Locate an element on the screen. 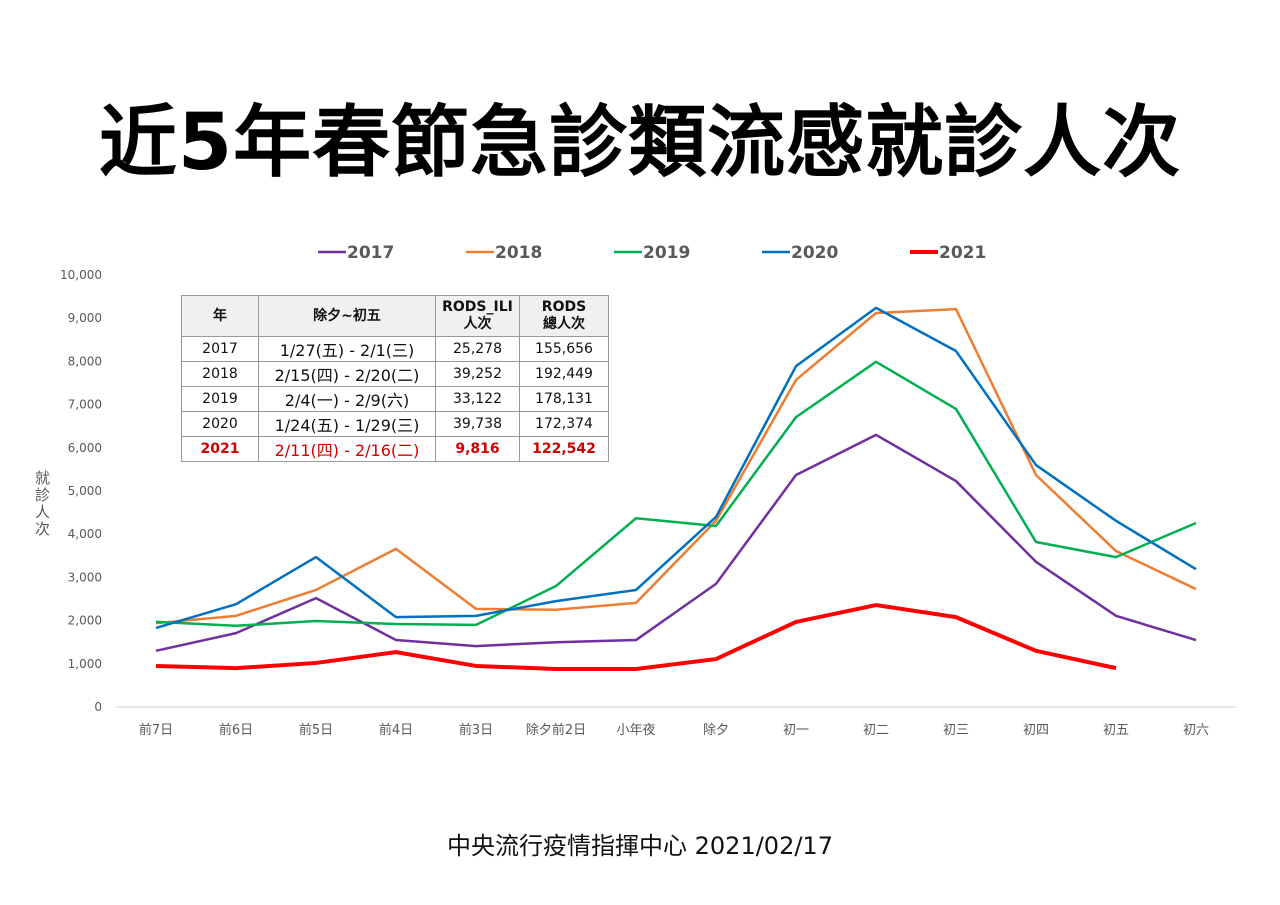 The height and width of the screenshot is (905, 1280). legend-label: 2020 is located at coordinates (814, 253).